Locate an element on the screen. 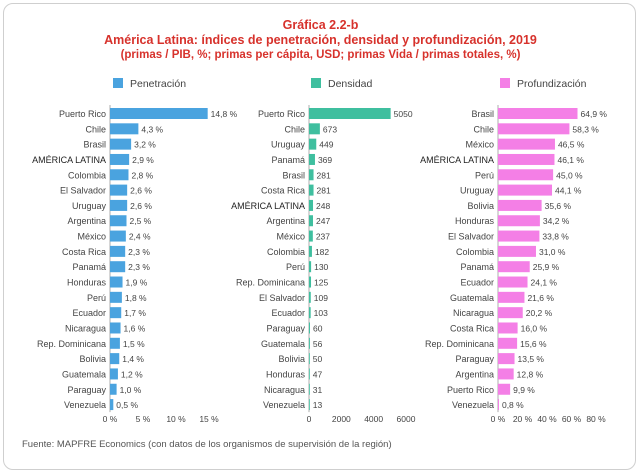  bar-chile is located at coordinates (314, 129).